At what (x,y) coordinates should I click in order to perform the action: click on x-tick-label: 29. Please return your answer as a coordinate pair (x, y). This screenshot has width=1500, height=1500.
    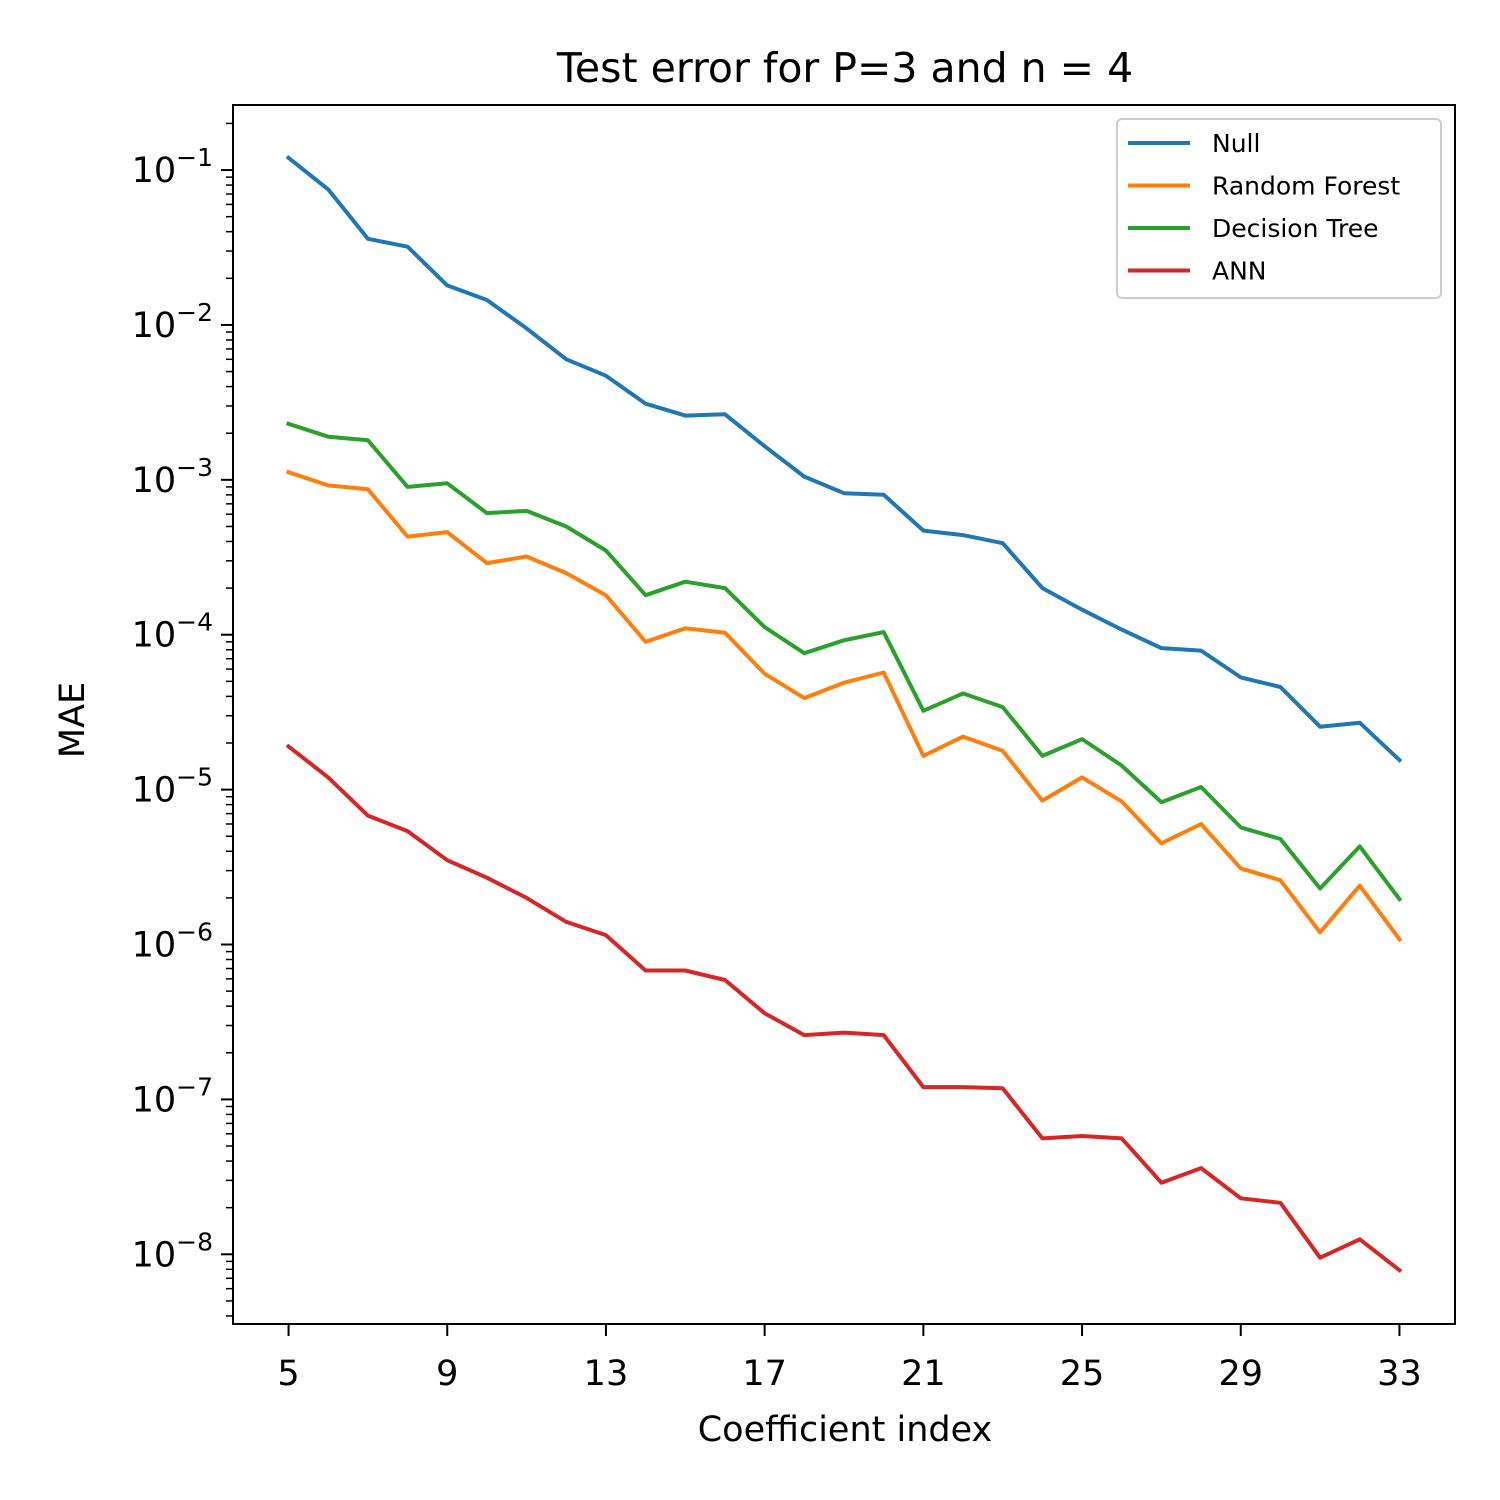
    Looking at the image, I should click on (1240, 1374).